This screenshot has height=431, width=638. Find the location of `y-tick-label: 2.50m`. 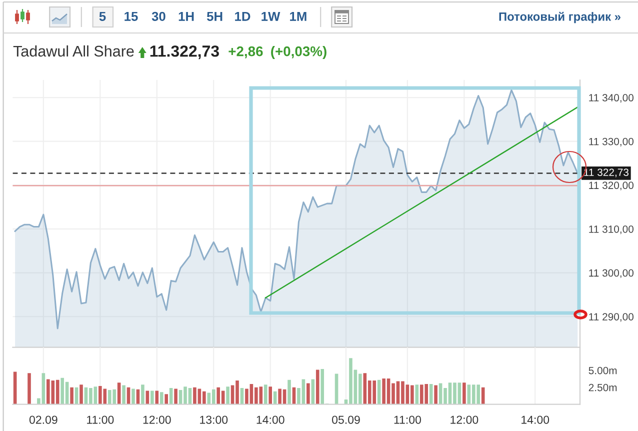

y-tick-label: 2.50m is located at coordinates (602, 388).